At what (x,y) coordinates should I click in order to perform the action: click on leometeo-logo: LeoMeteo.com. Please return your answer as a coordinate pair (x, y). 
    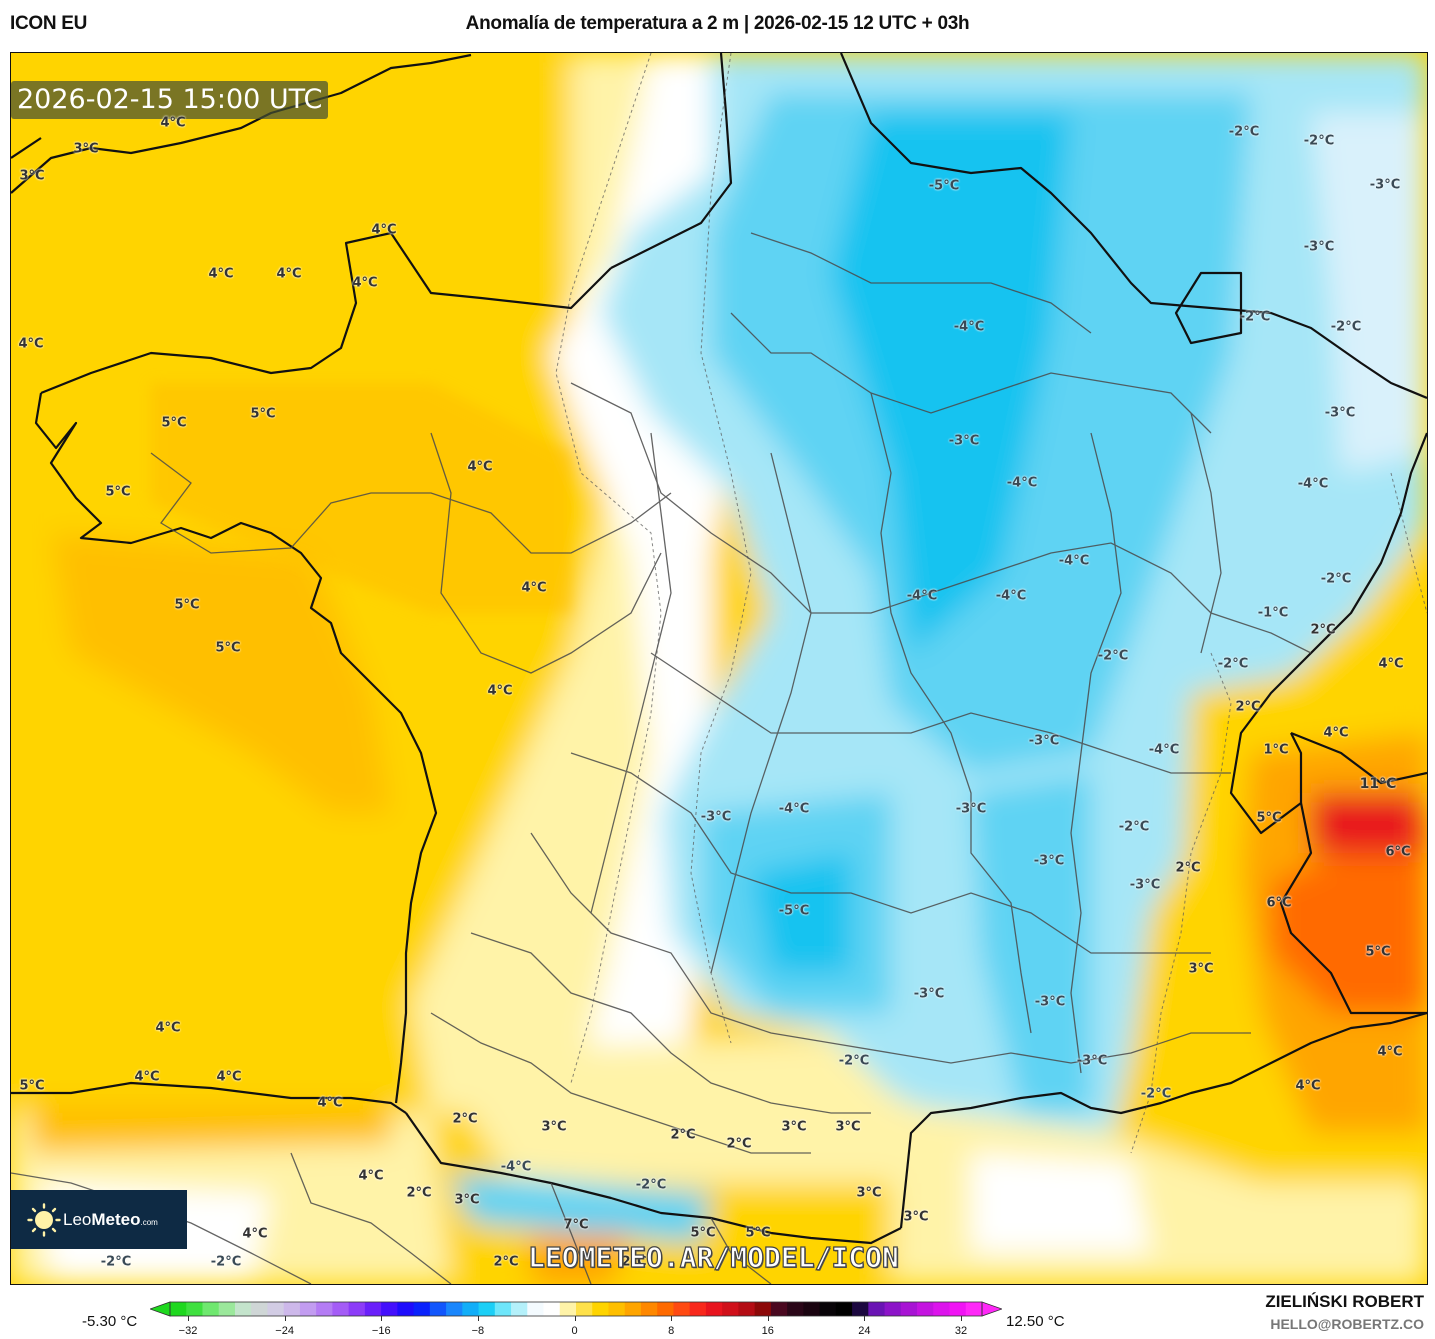
    Looking at the image, I should click on (99, 1219).